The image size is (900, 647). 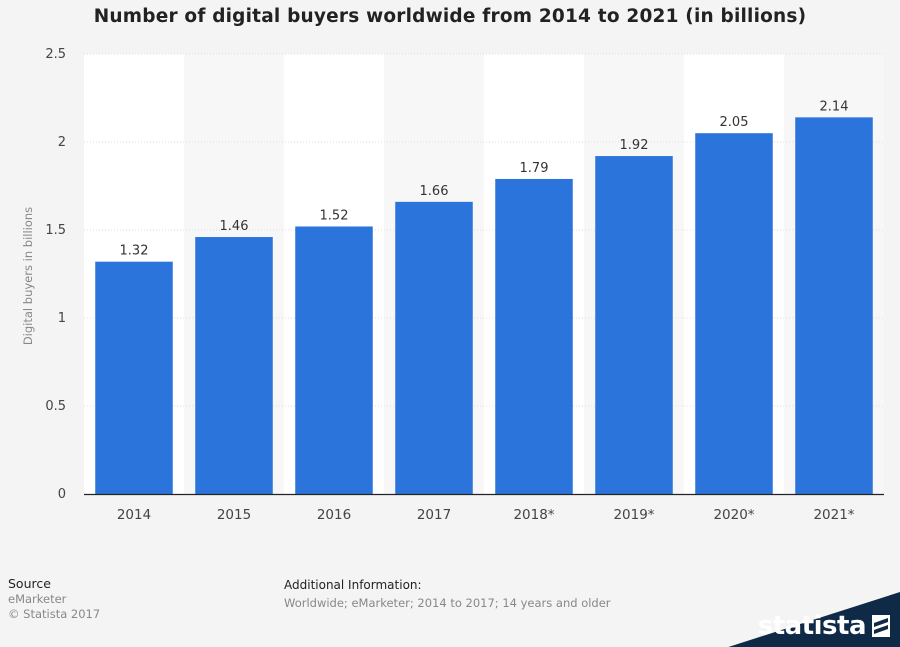 What do you see at coordinates (534, 168) in the screenshot?
I see `bar-value-label: 1.79` at bounding box center [534, 168].